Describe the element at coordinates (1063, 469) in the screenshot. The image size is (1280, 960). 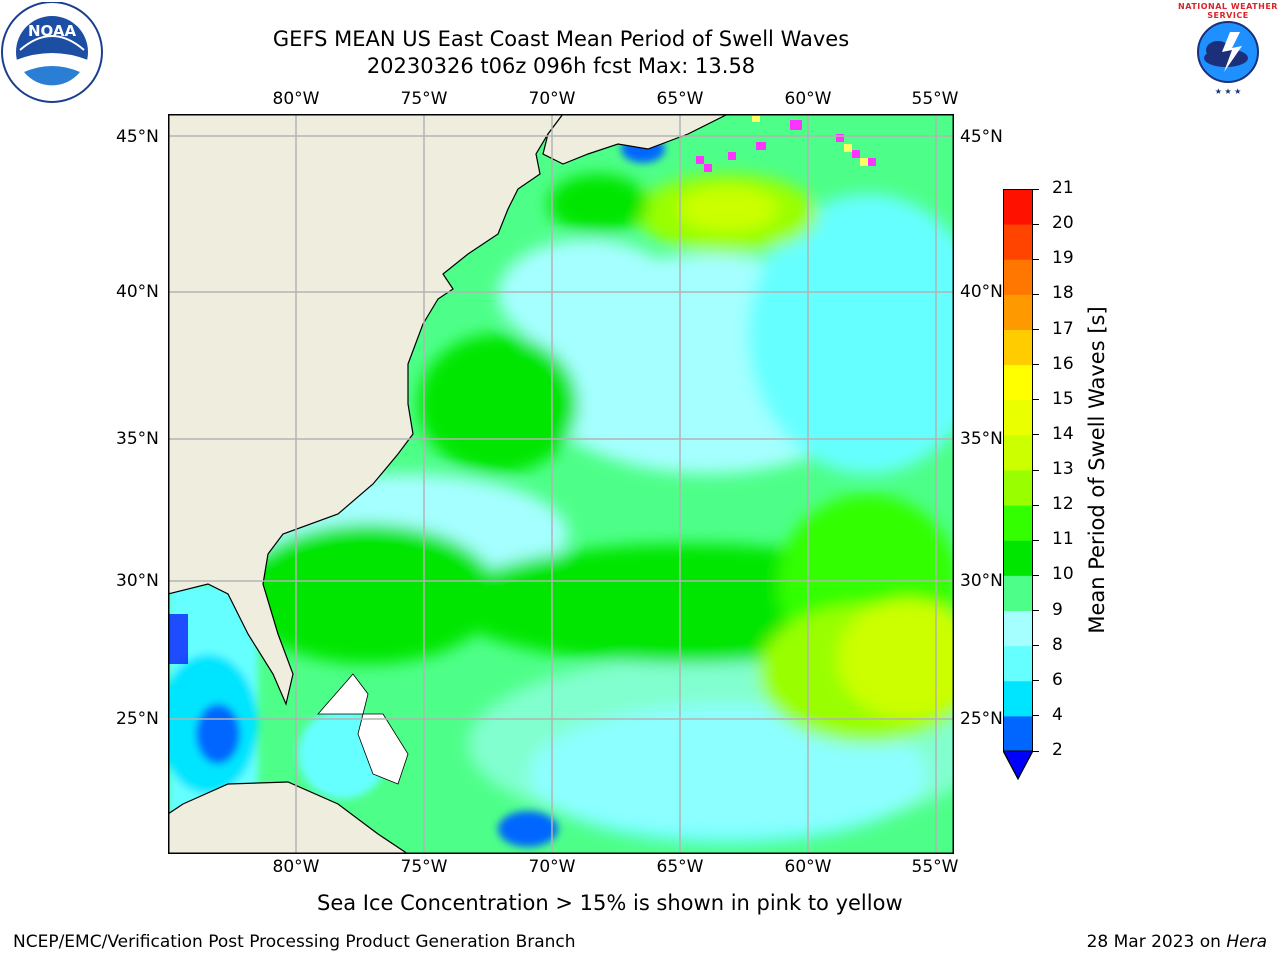
I see `colorbar-tick-label: 13` at that location.